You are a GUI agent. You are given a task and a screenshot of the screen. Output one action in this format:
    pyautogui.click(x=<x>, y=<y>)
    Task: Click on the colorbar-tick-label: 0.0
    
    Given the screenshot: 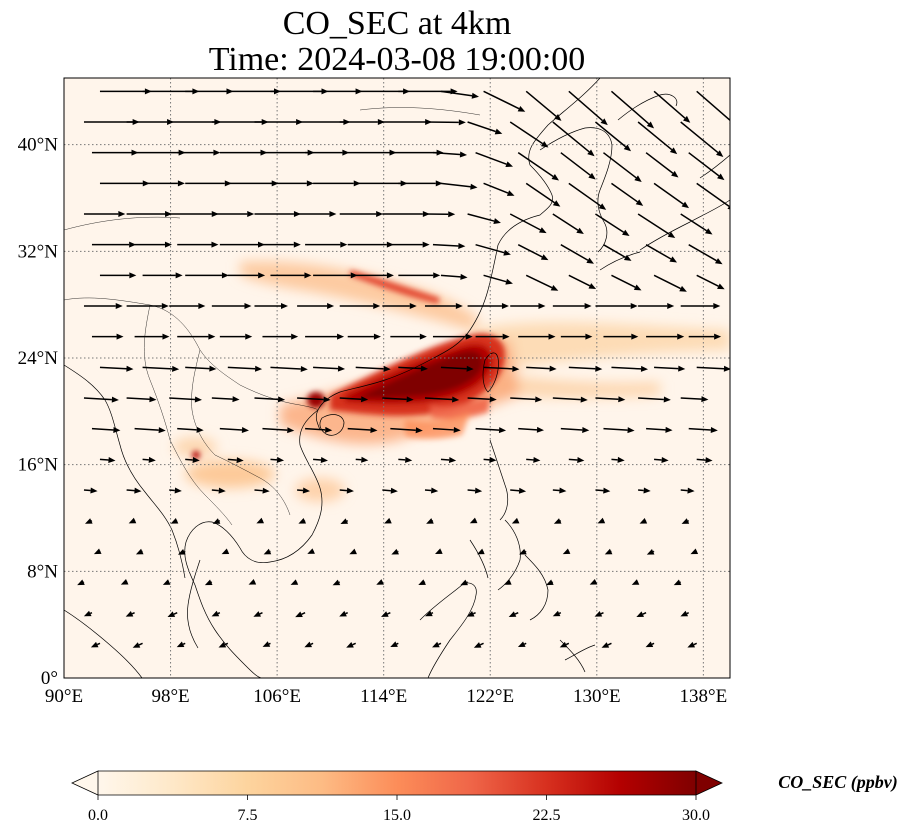 What is the action you would take?
    pyautogui.click(x=98, y=815)
    